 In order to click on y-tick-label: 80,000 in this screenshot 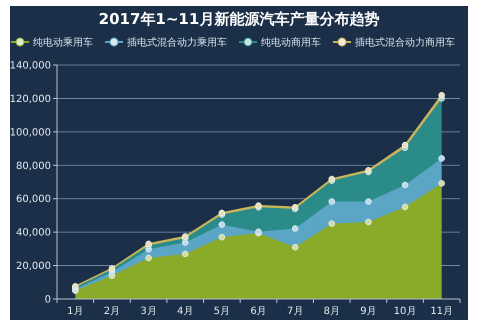, I will do `click(33, 166)`.